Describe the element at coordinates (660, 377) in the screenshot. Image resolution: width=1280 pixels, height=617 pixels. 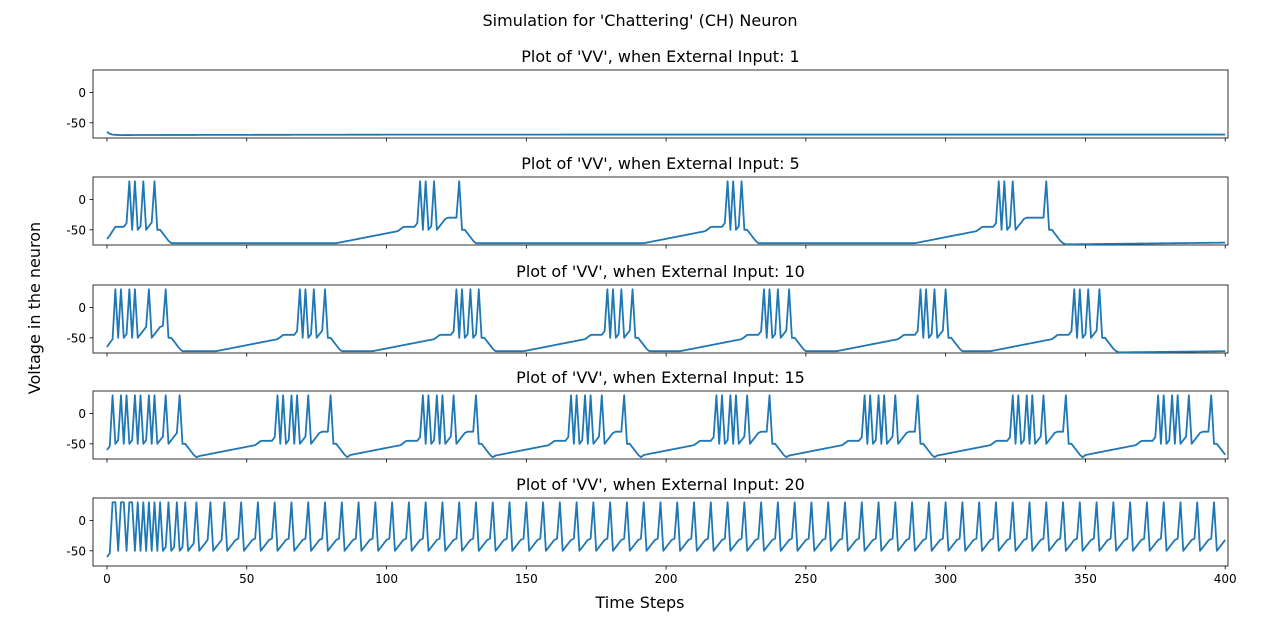
I see `subplot-title: Plot of 'VV', when External Input: 15` at that location.